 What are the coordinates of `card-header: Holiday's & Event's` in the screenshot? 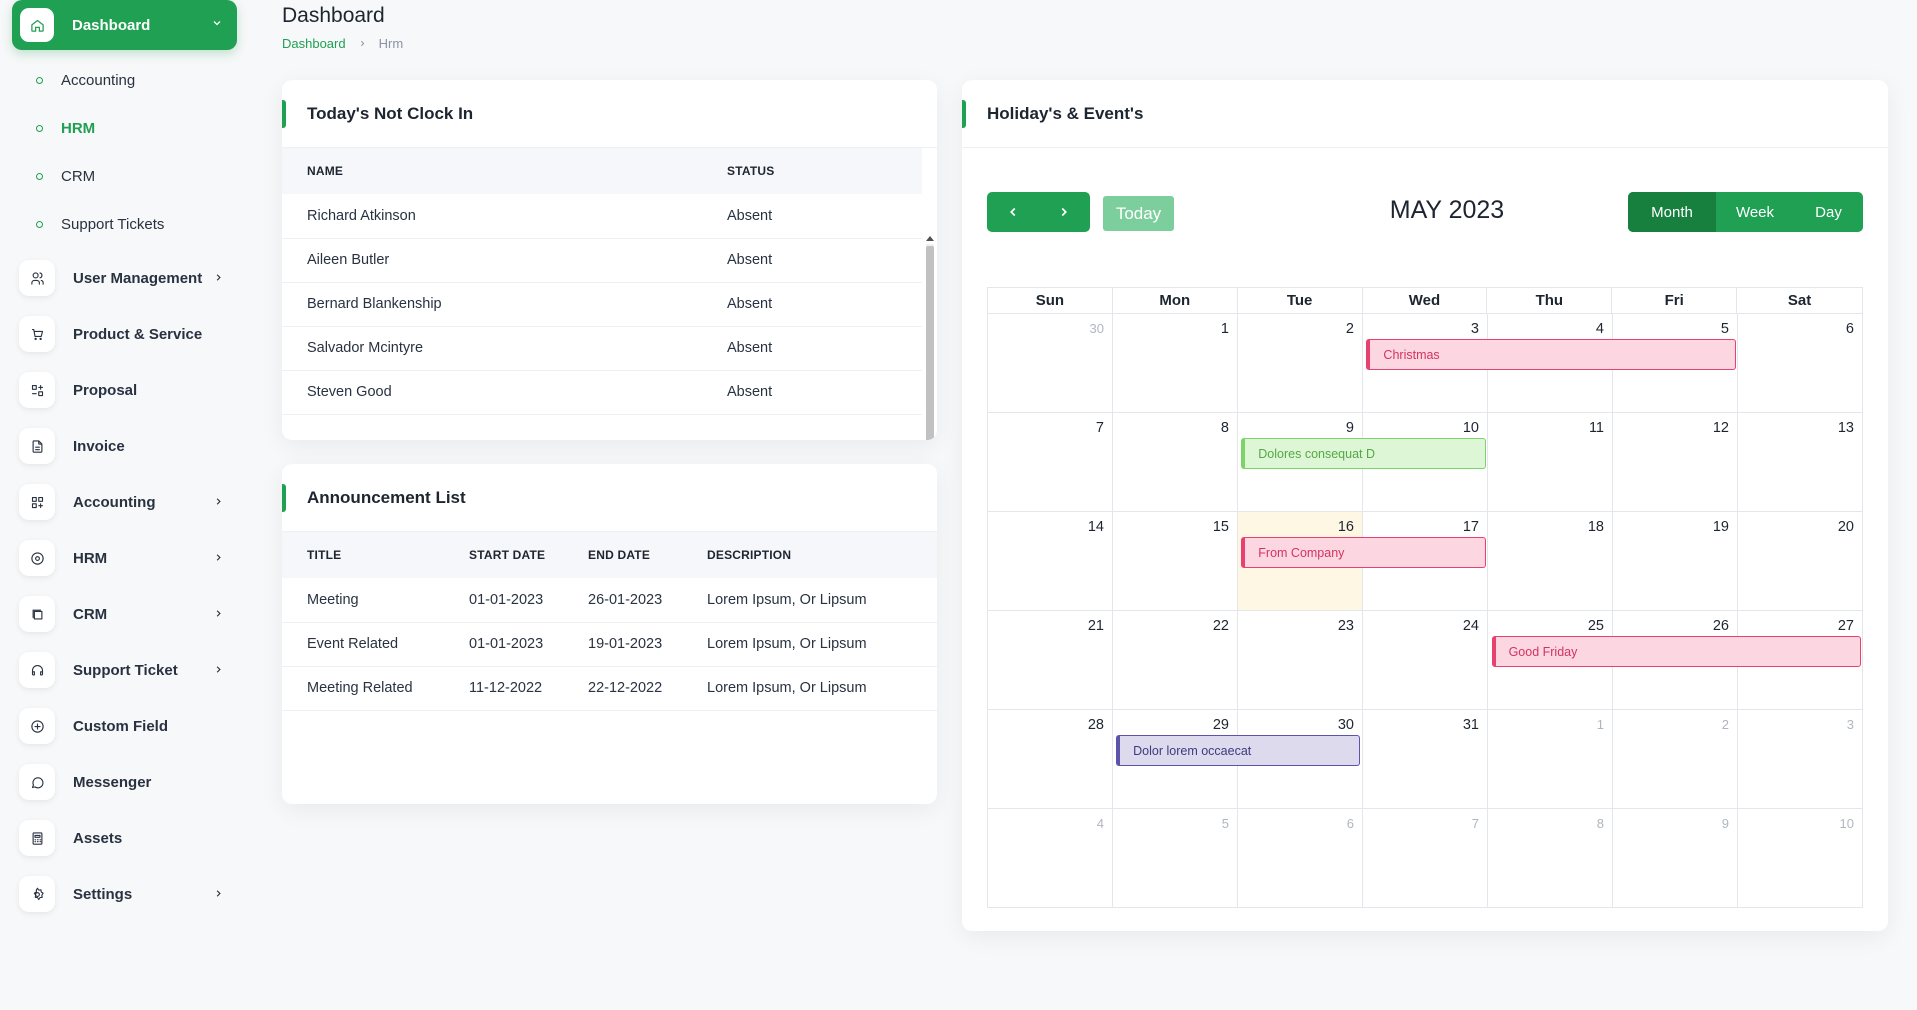 It's located at (1425, 114).